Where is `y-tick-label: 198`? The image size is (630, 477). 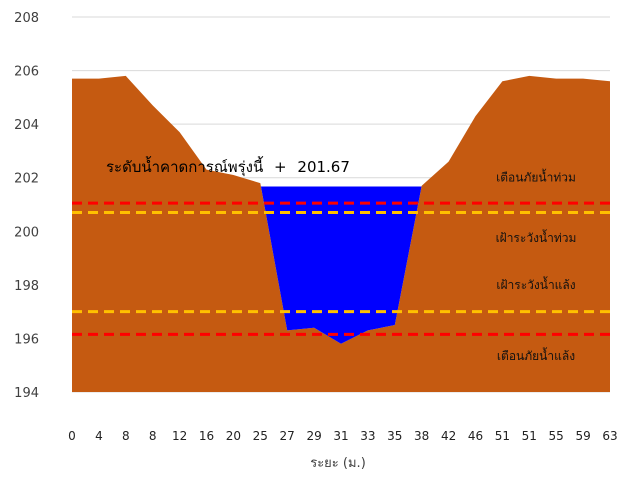
y-tick-label: 198 is located at coordinates (26, 286).